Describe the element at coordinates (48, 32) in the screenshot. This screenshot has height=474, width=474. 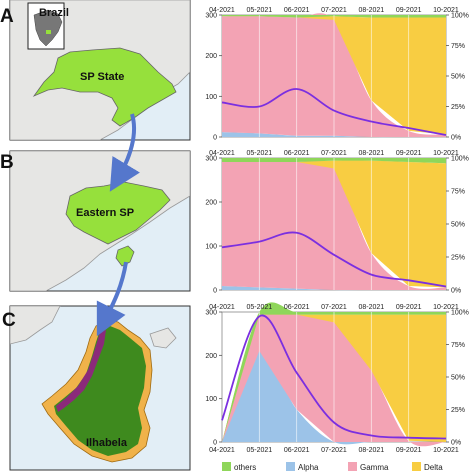
I see `brazil-inset-sp-marker` at that location.